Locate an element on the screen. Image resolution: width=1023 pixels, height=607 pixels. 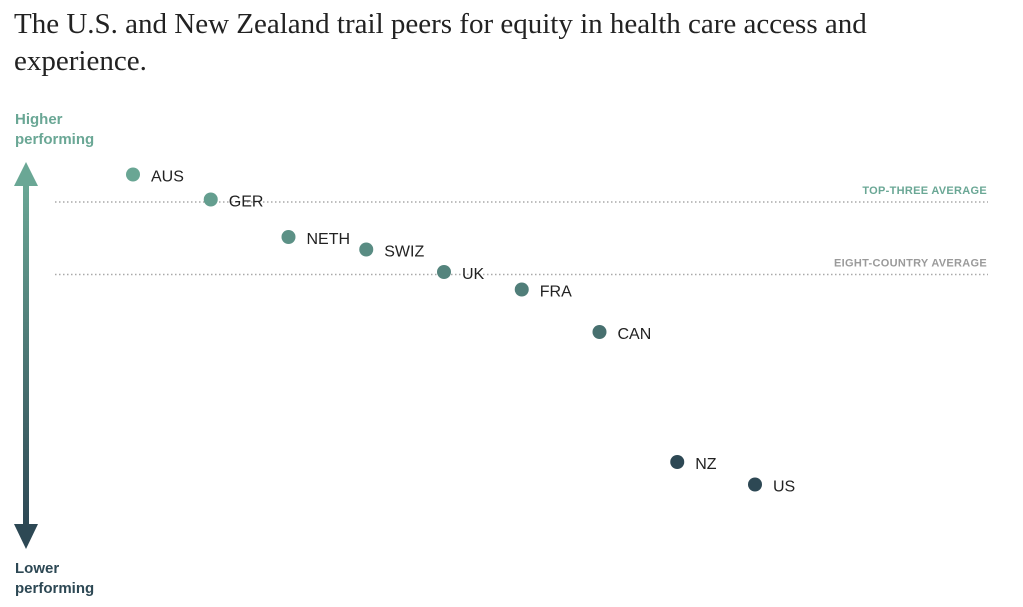
point-label-fra: FRA is located at coordinates (556, 292).